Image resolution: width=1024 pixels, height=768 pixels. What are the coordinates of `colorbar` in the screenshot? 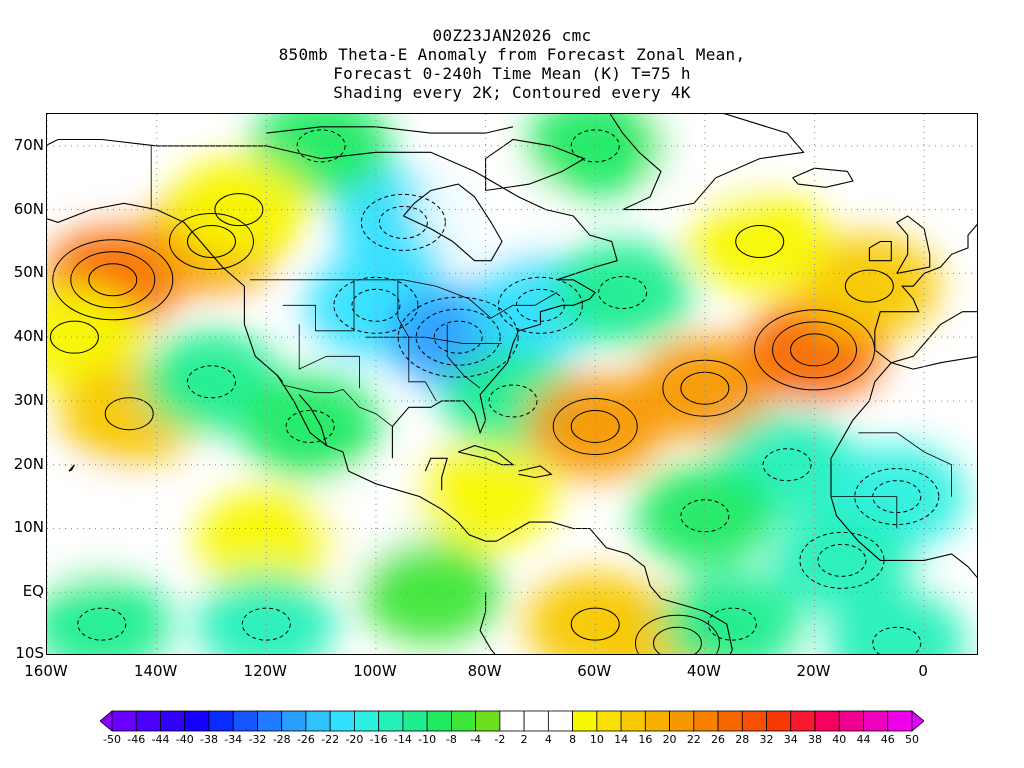 It's located at (512, 721).